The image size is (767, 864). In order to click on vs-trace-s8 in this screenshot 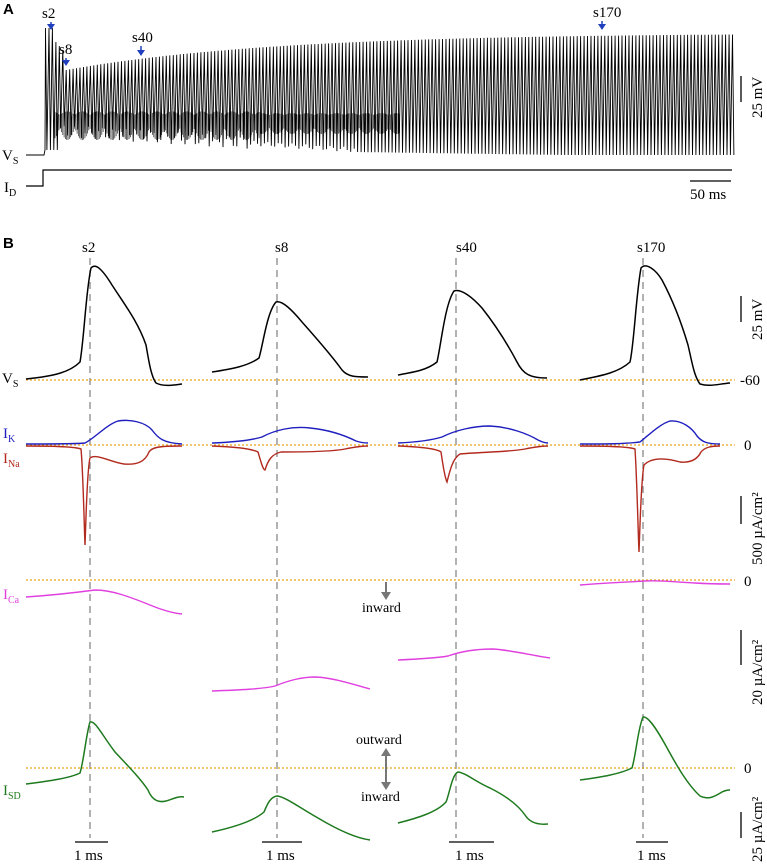, I will do `click(290, 339)`.